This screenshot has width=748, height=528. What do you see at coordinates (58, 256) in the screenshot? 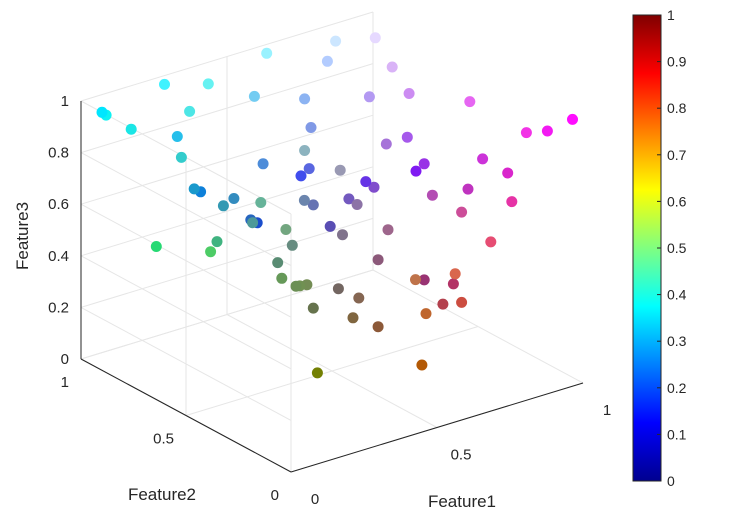
I see `z-tick-label: 0.4` at bounding box center [58, 256].